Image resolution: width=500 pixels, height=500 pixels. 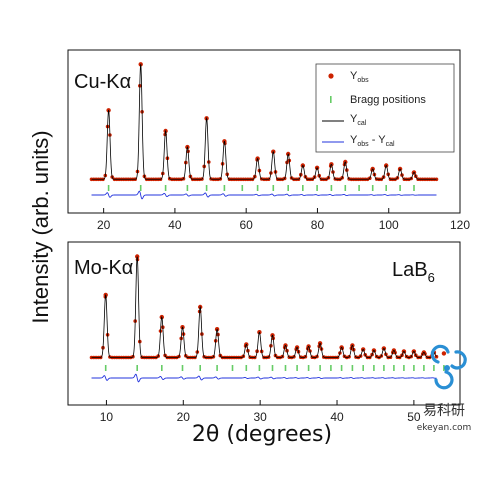 I want to click on bottom-yobs-point, so click(x=436, y=356).